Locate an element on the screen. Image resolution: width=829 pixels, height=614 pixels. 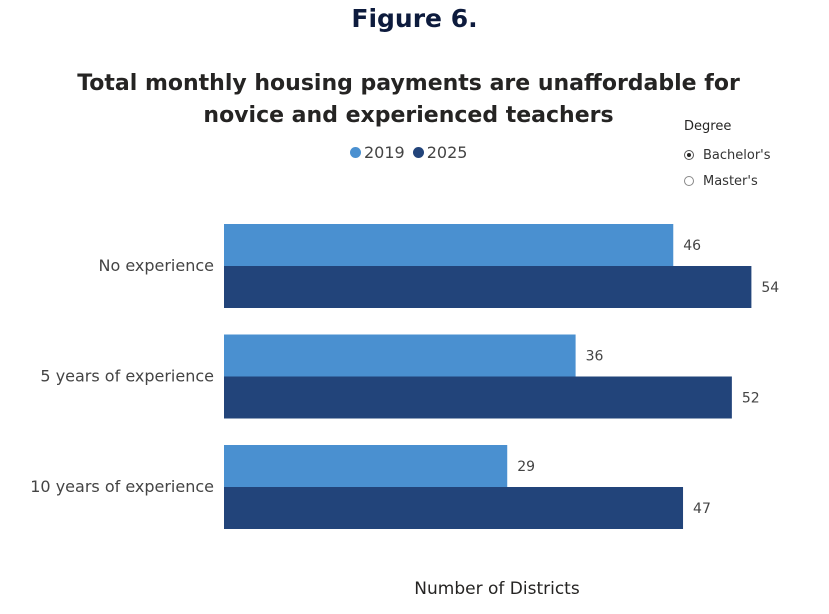
x-axis-title: Number of Districts is located at coordinates (497, 589).